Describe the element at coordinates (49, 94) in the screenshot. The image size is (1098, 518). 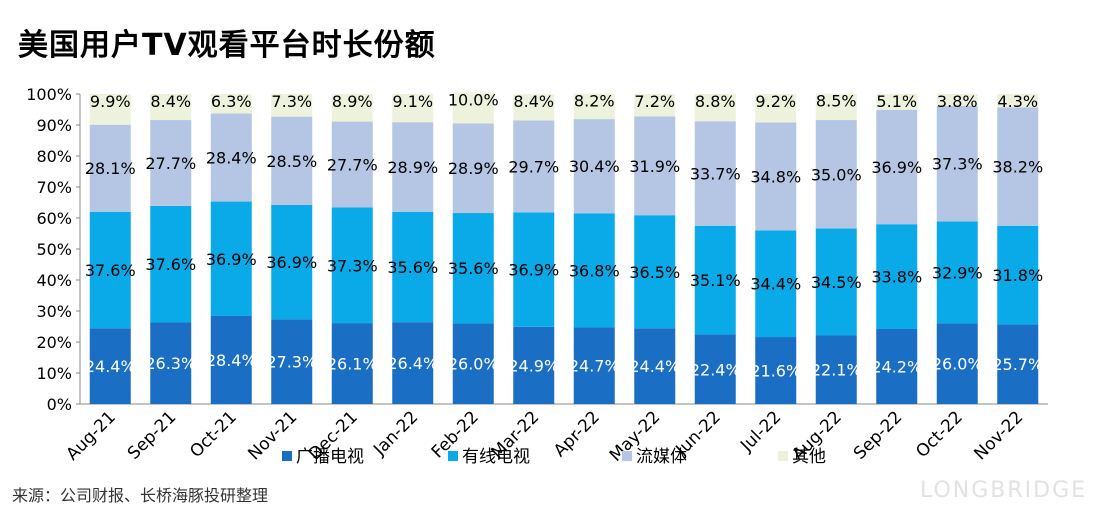
I see `y-tick-label: 100%` at that location.